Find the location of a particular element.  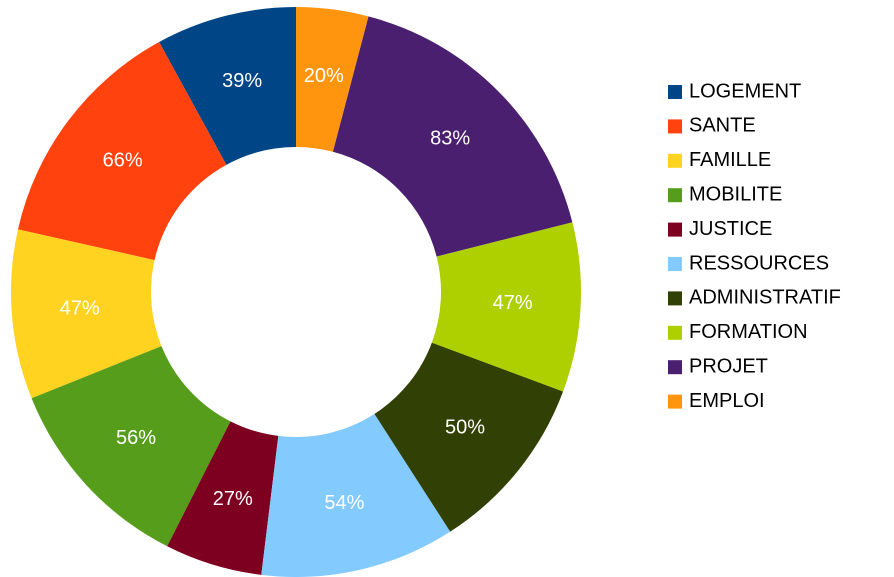

legend-label: ADMINISTRATIF is located at coordinates (765, 298).